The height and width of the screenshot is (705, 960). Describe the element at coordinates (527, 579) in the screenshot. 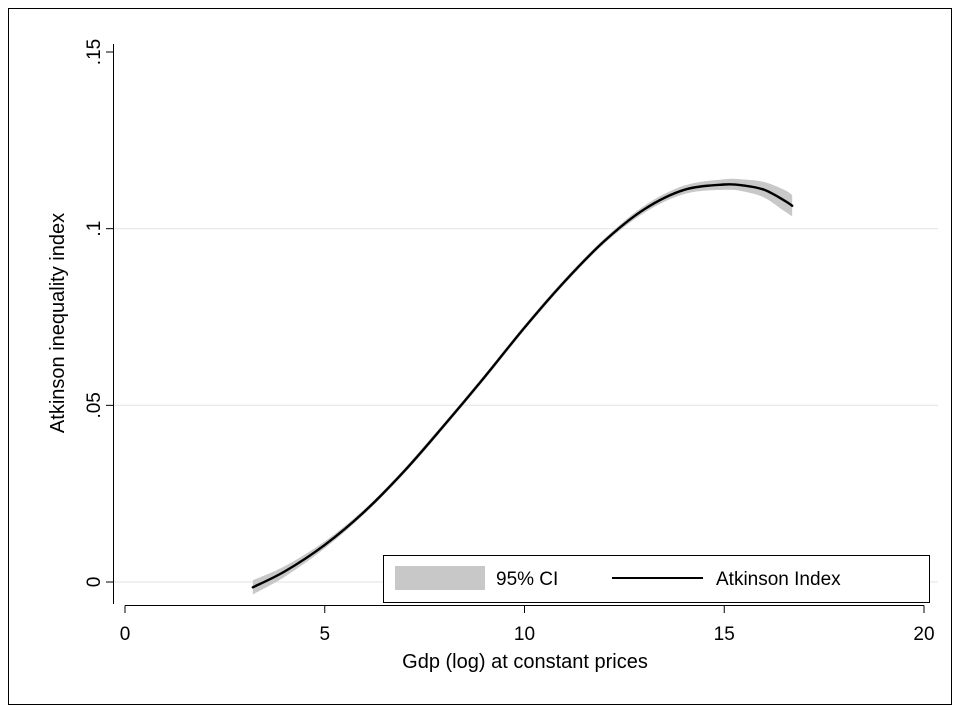

I see `legend-label-ci: 95% CI` at that location.